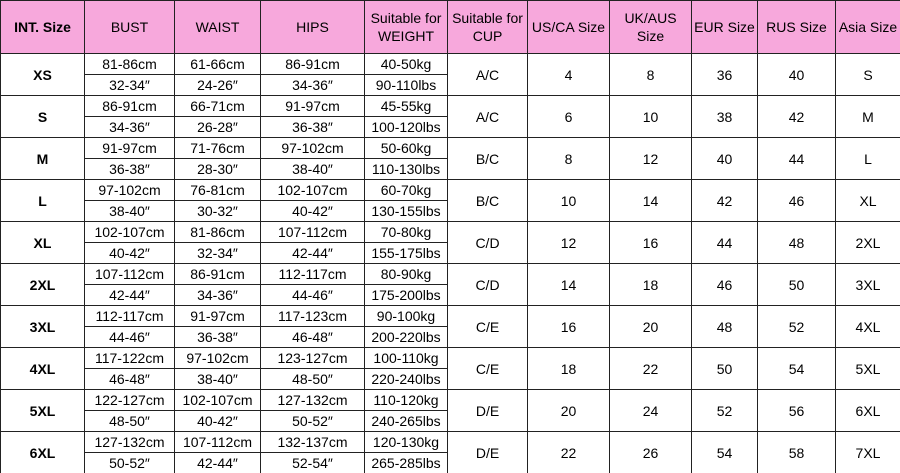 The height and width of the screenshot is (473, 900). I want to click on cell: 130-155lbs, so click(406, 211).